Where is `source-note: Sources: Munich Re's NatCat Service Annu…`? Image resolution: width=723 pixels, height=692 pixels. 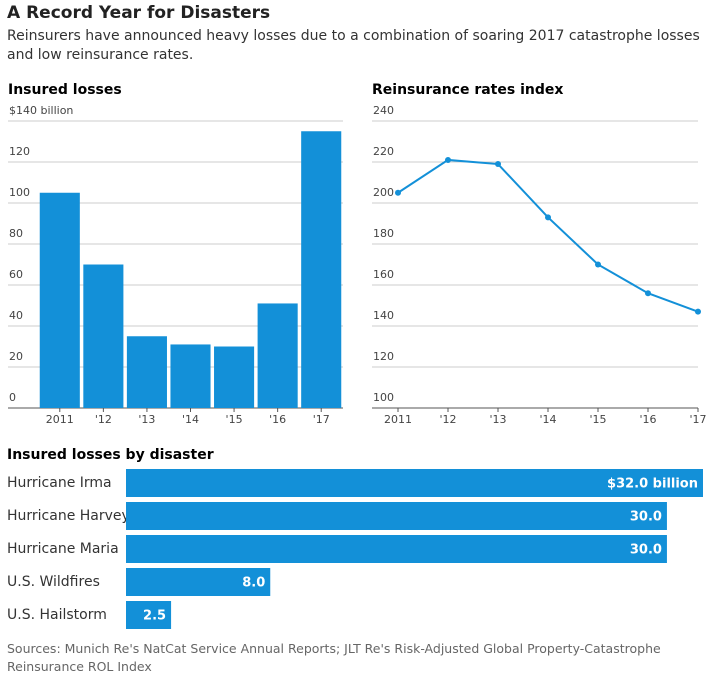
source-note: Sources: Munich Re's NatCat Service Annu… is located at coordinates (334, 657).